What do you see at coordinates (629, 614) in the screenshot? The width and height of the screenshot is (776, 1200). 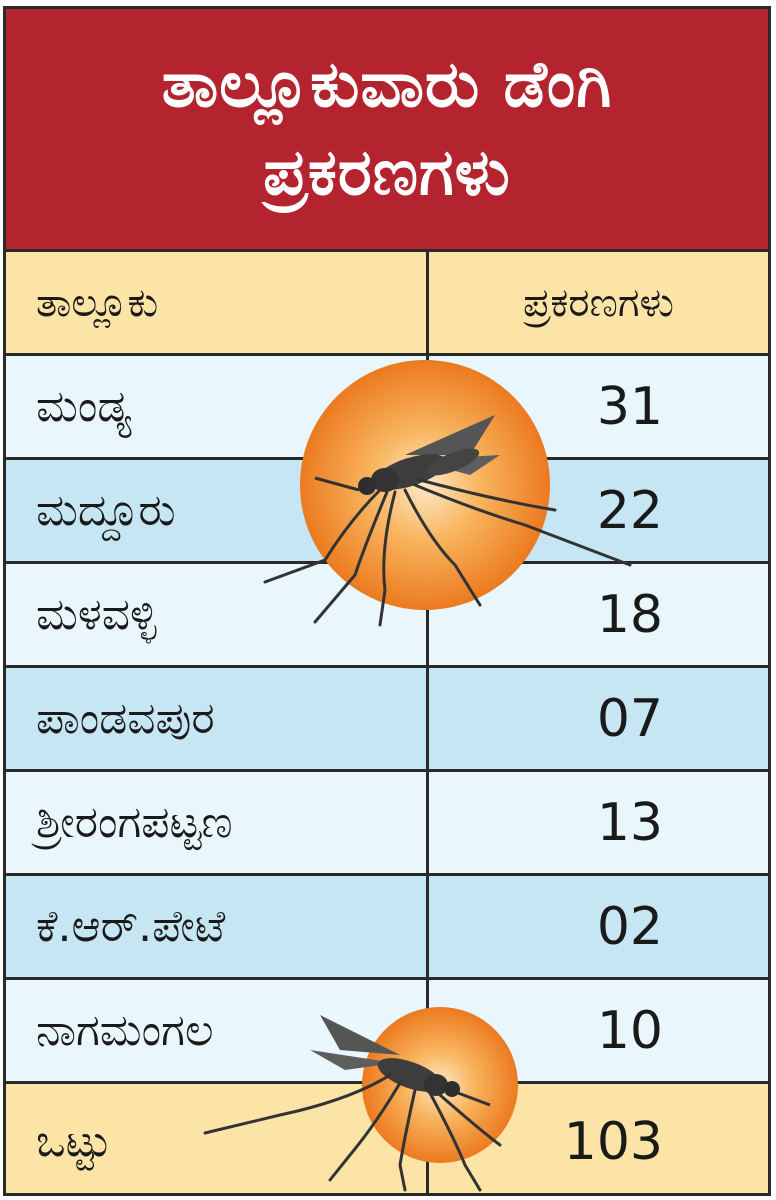 I see `case-count: 18` at bounding box center [629, 614].